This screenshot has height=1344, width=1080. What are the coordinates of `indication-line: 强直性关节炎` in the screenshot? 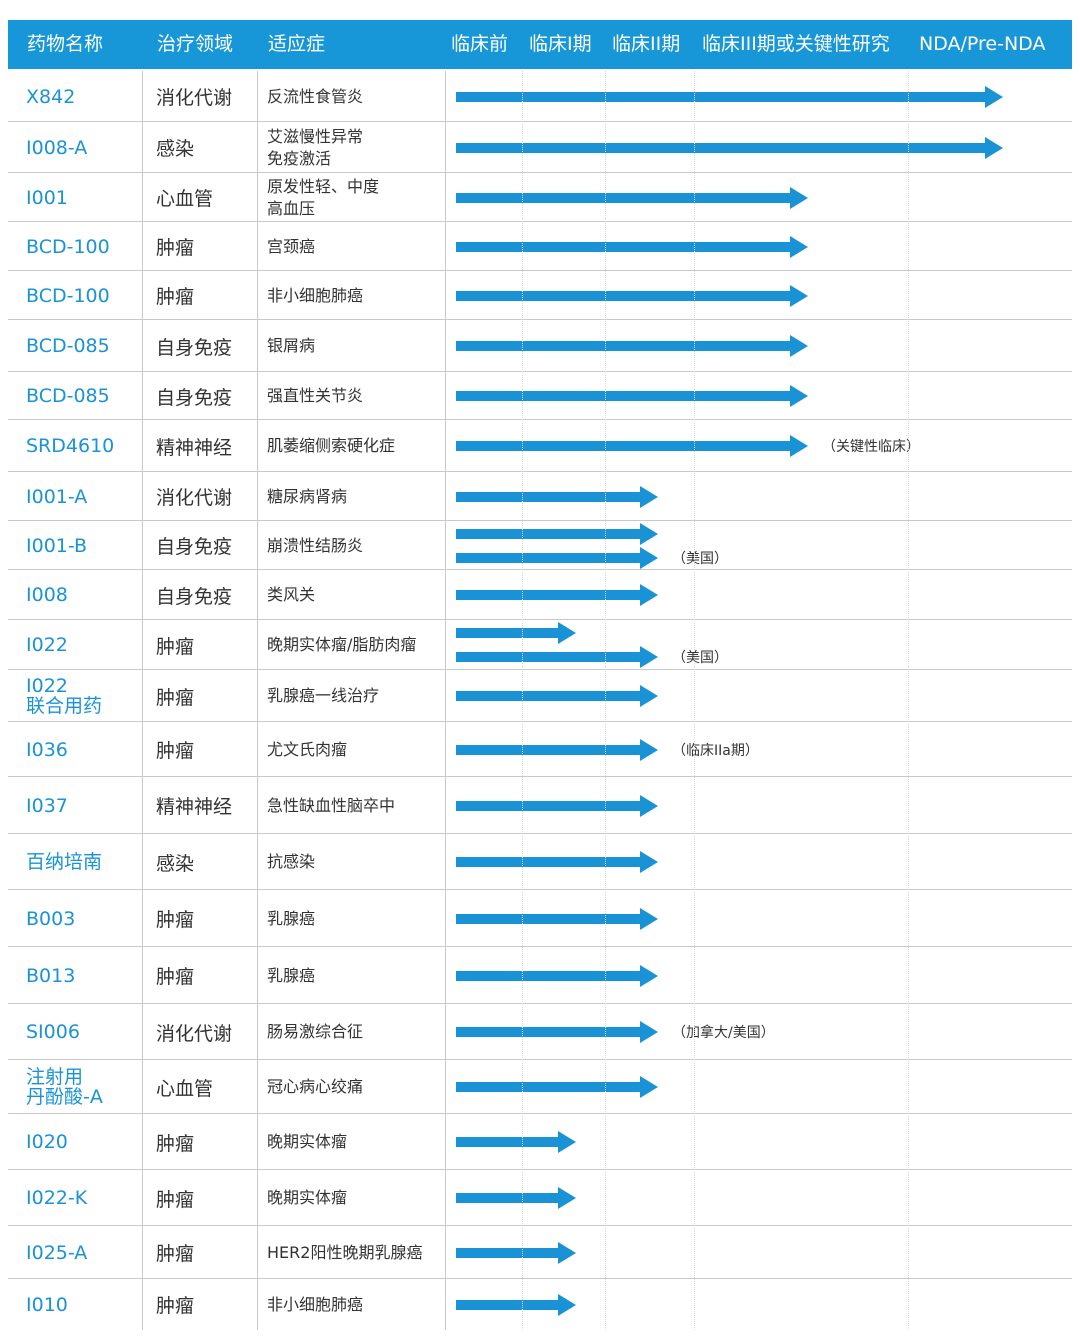 It's located at (315, 395).